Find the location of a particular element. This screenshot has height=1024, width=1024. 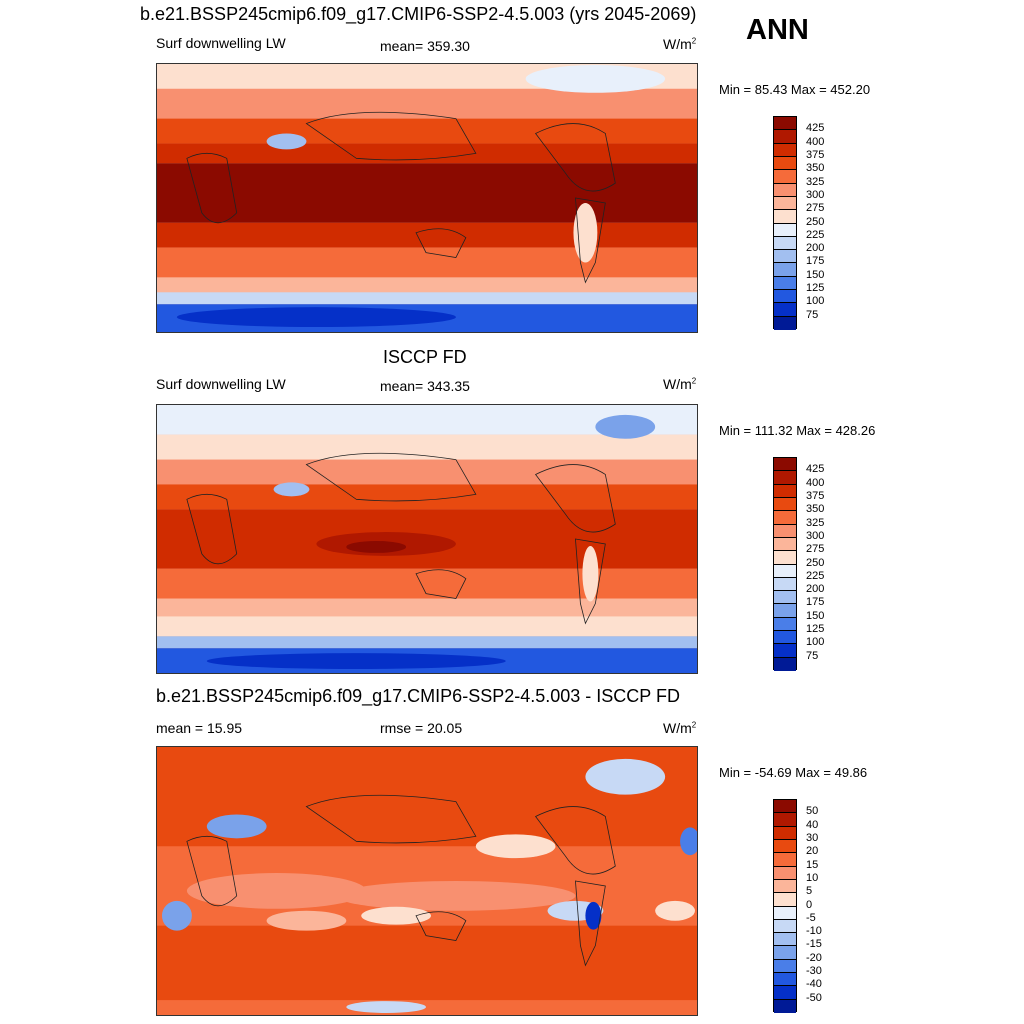

colorbar-tick-label: -30 is located at coordinates (814, 971).